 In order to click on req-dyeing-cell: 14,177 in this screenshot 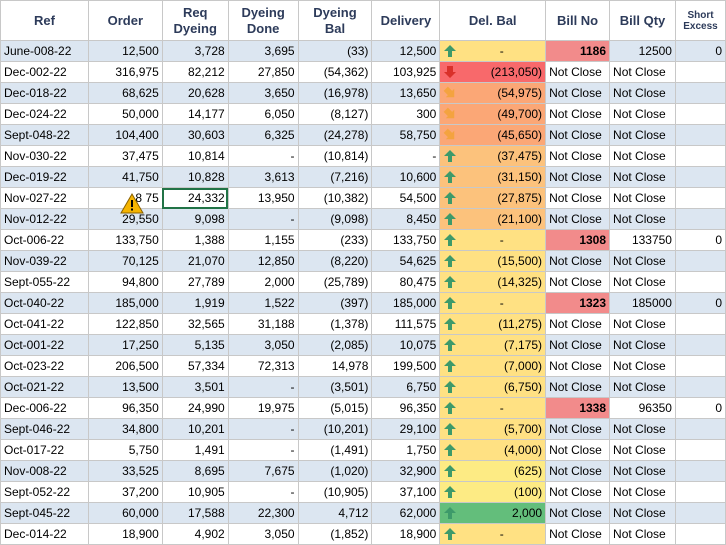, I will do `click(195, 114)`.